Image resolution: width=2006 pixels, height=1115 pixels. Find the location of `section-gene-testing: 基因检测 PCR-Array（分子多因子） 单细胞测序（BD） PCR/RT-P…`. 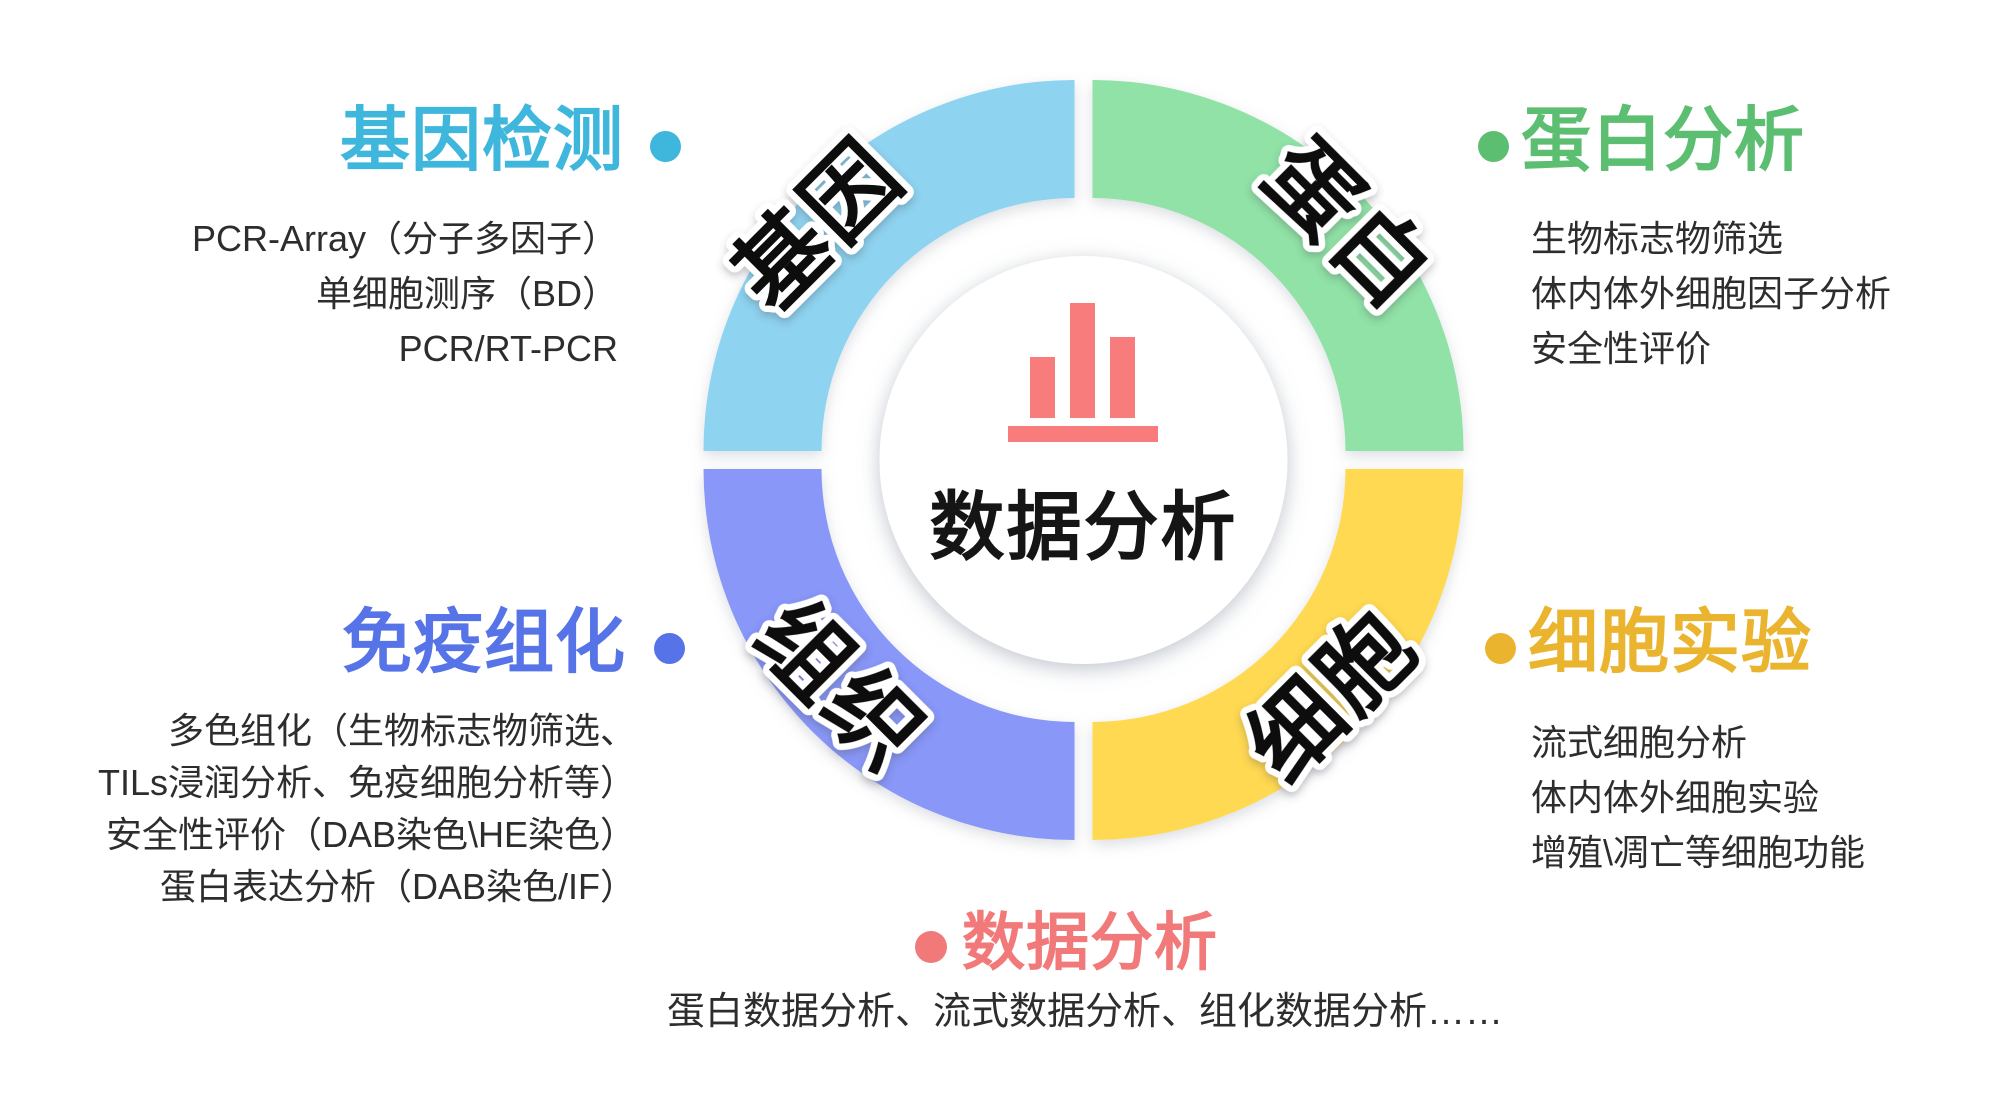

section-gene-testing: 基因检测 PCR-Array（分子多因子） 单细胞测序（BD） PCR/RT-P… is located at coordinates (436, 239).